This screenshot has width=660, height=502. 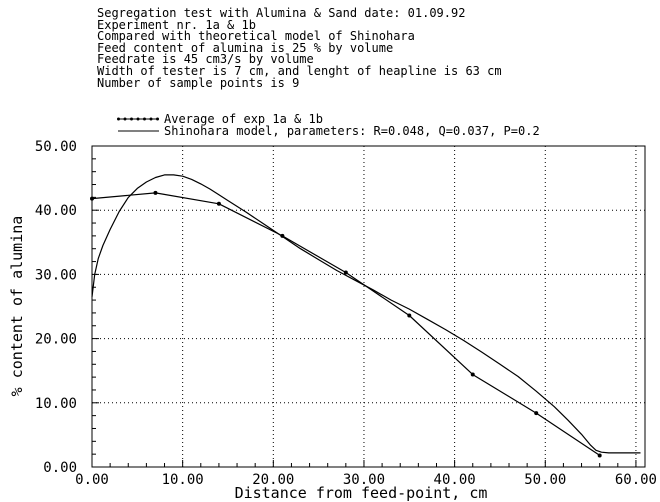 I want to click on x-tick-label: 40.00, so click(x=455, y=480).